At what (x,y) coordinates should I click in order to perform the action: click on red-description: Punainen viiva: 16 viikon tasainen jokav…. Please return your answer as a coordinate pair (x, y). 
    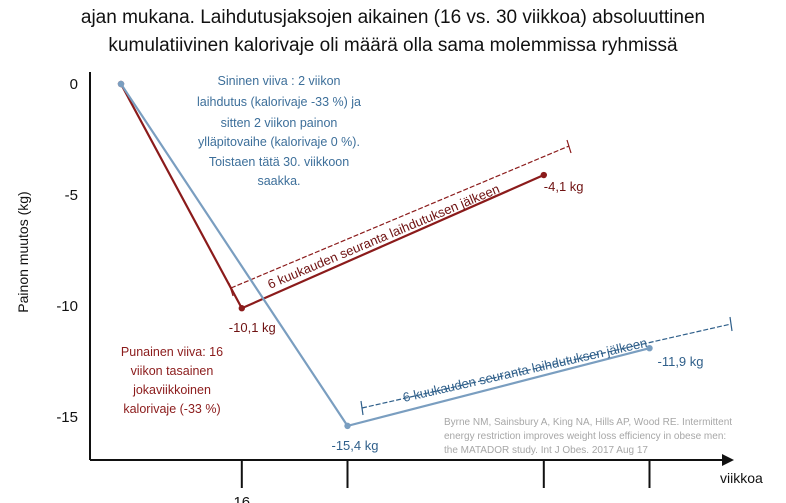
    Looking at the image, I should click on (172, 380).